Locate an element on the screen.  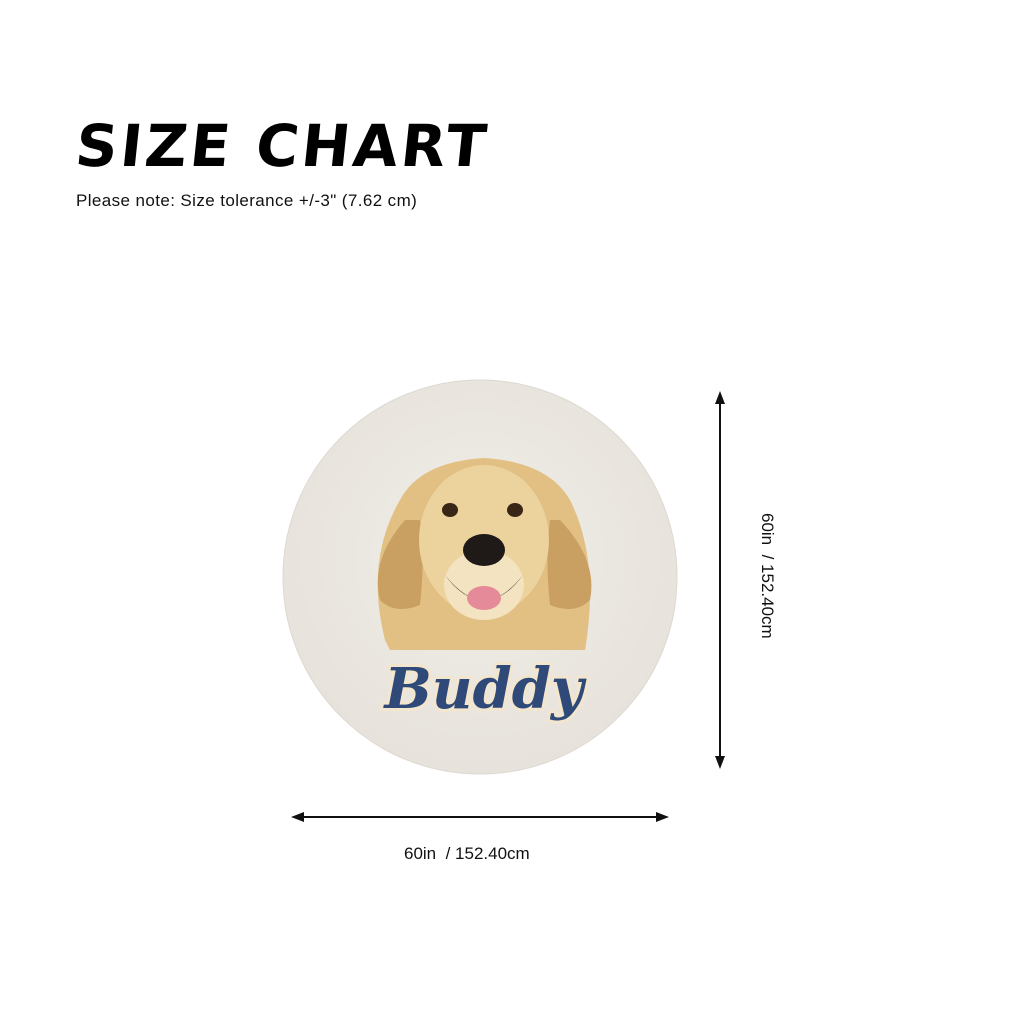
dog-illustration is located at coordinates (484, 554).